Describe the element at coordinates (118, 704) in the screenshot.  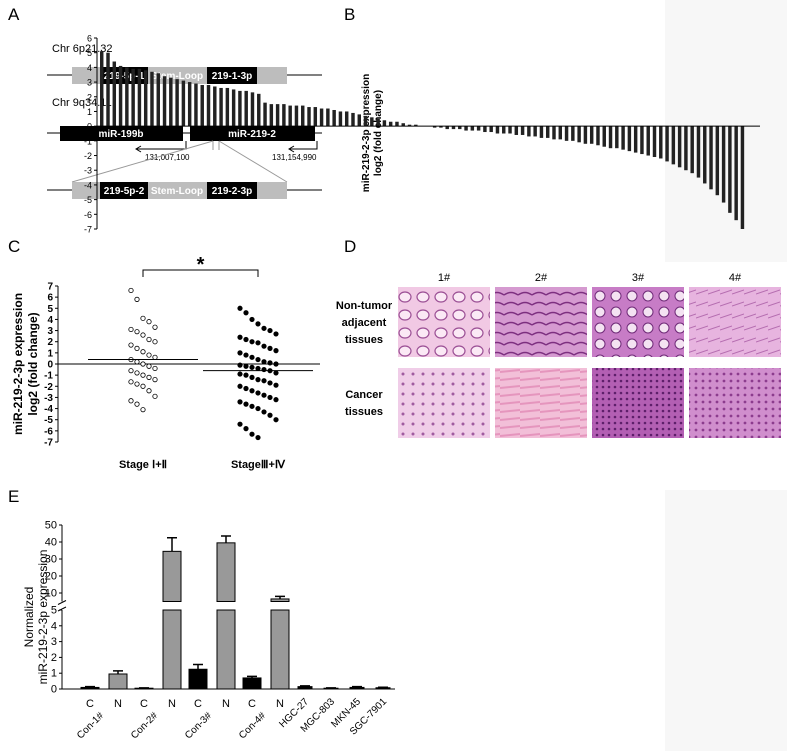
I see `x-tick-label: N` at that location.